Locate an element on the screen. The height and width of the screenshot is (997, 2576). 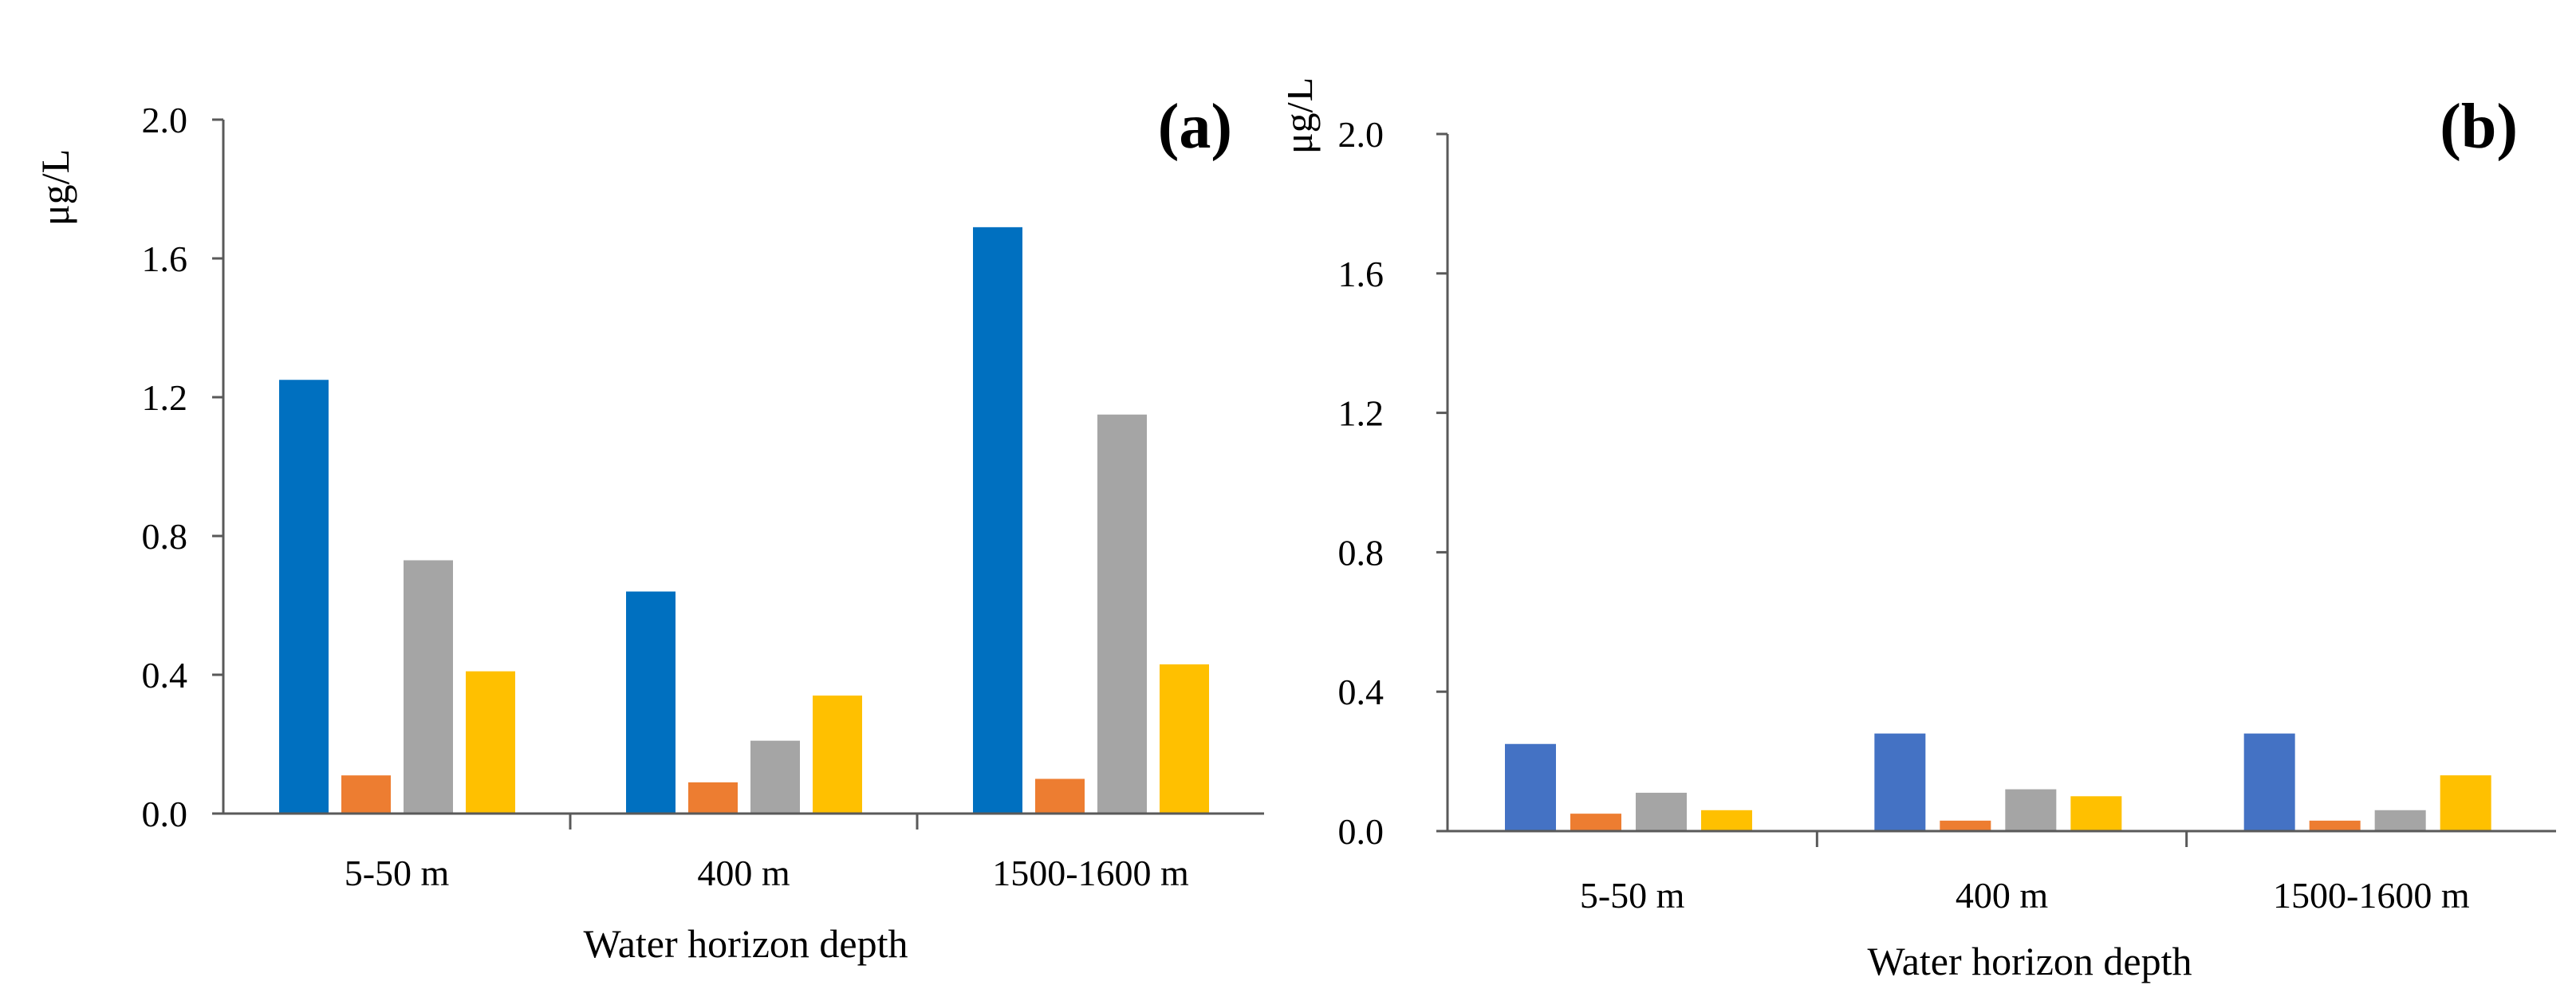
x-categories-a: 5-50 m 400 m 1500-1600 m is located at coordinates (767, 873).